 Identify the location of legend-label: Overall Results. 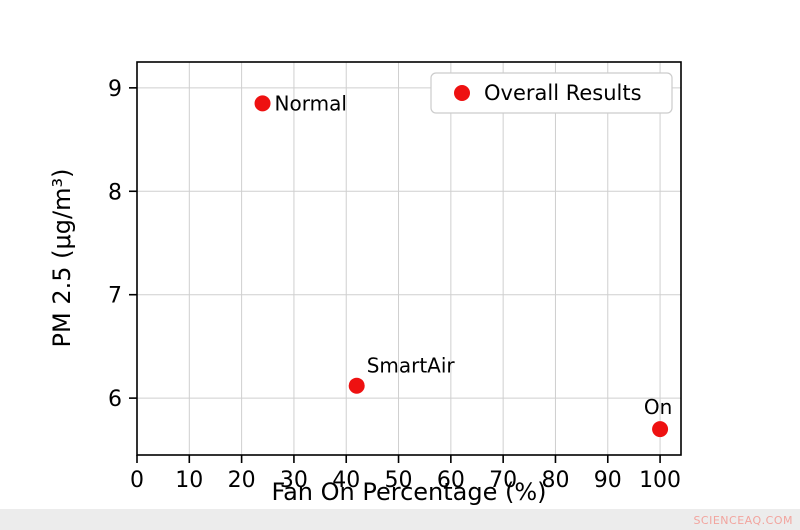
(563, 93).